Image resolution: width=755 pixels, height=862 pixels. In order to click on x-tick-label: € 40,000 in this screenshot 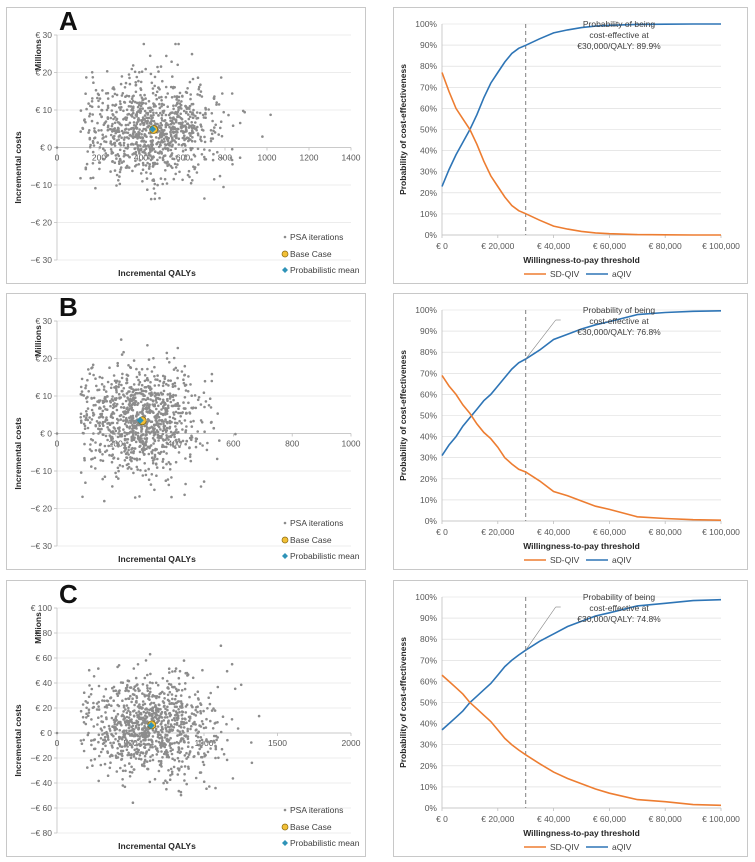, I will do `click(553, 246)`.